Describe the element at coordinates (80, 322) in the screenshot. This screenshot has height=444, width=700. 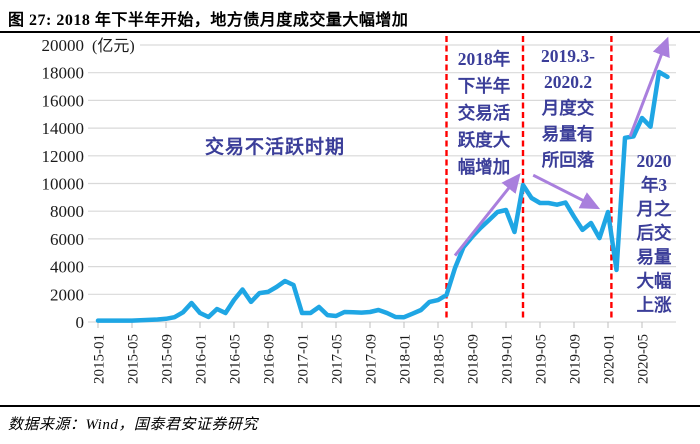
I see `y-tick-label: 0` at that location.